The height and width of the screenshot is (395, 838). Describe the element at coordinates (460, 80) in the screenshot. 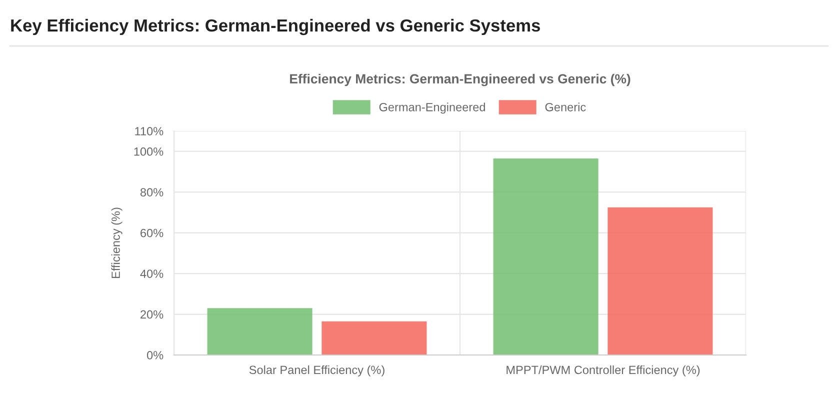

I see `chart-subtitle: Efficiency Metrics: German-Engineered vs Generic (%)` at that location.